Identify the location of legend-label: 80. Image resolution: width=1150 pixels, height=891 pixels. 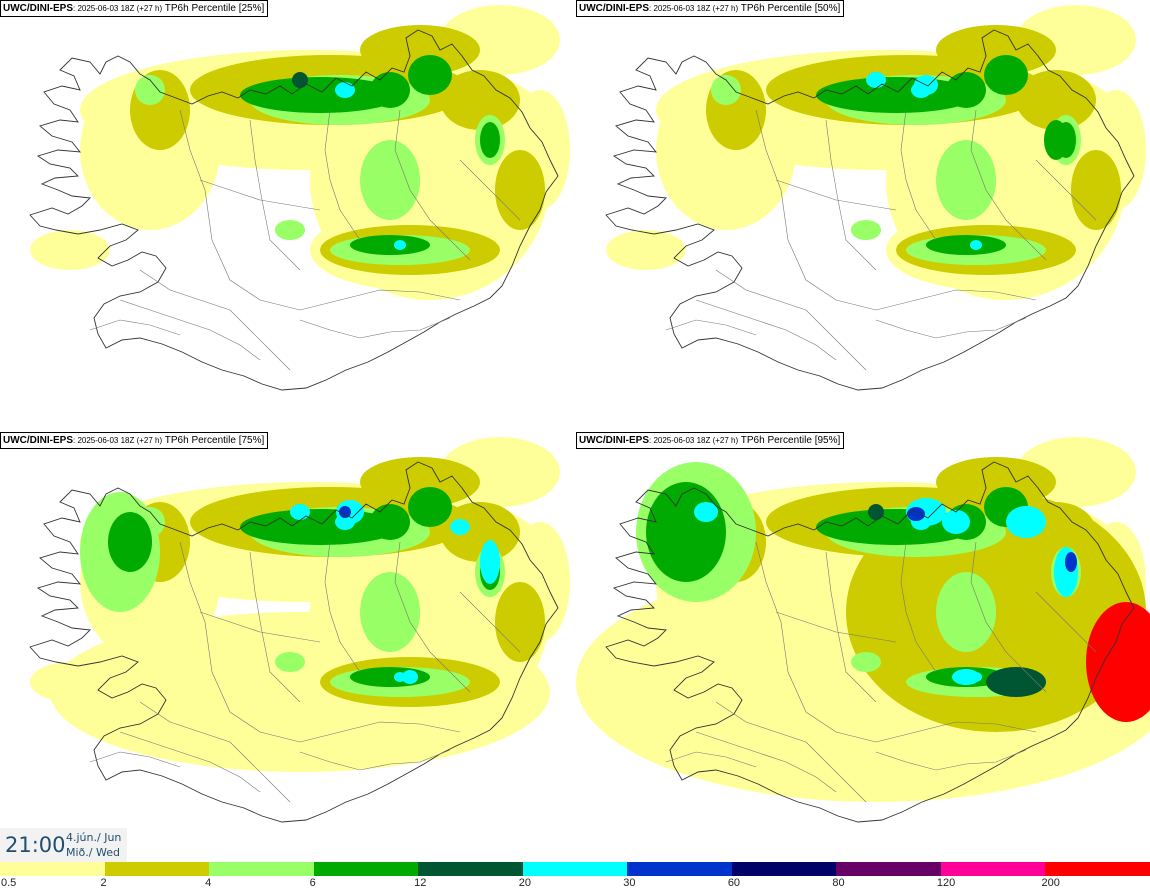
(838, 883).